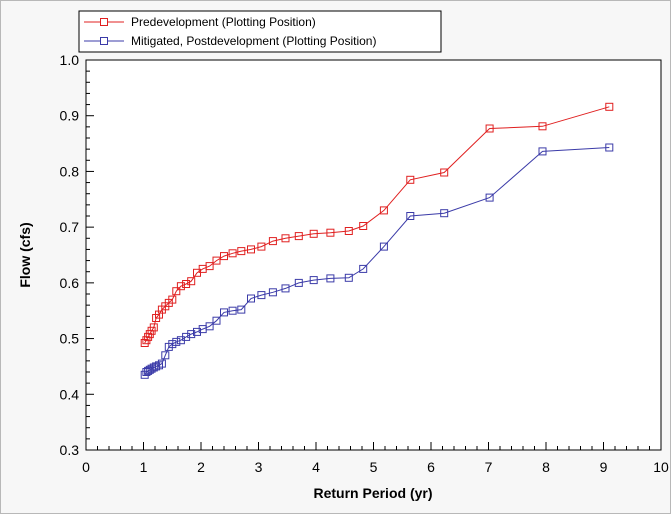 The width and height of the screenshot is (671, 514). I want to click on x-tick-label: 6, so click(431, 467).